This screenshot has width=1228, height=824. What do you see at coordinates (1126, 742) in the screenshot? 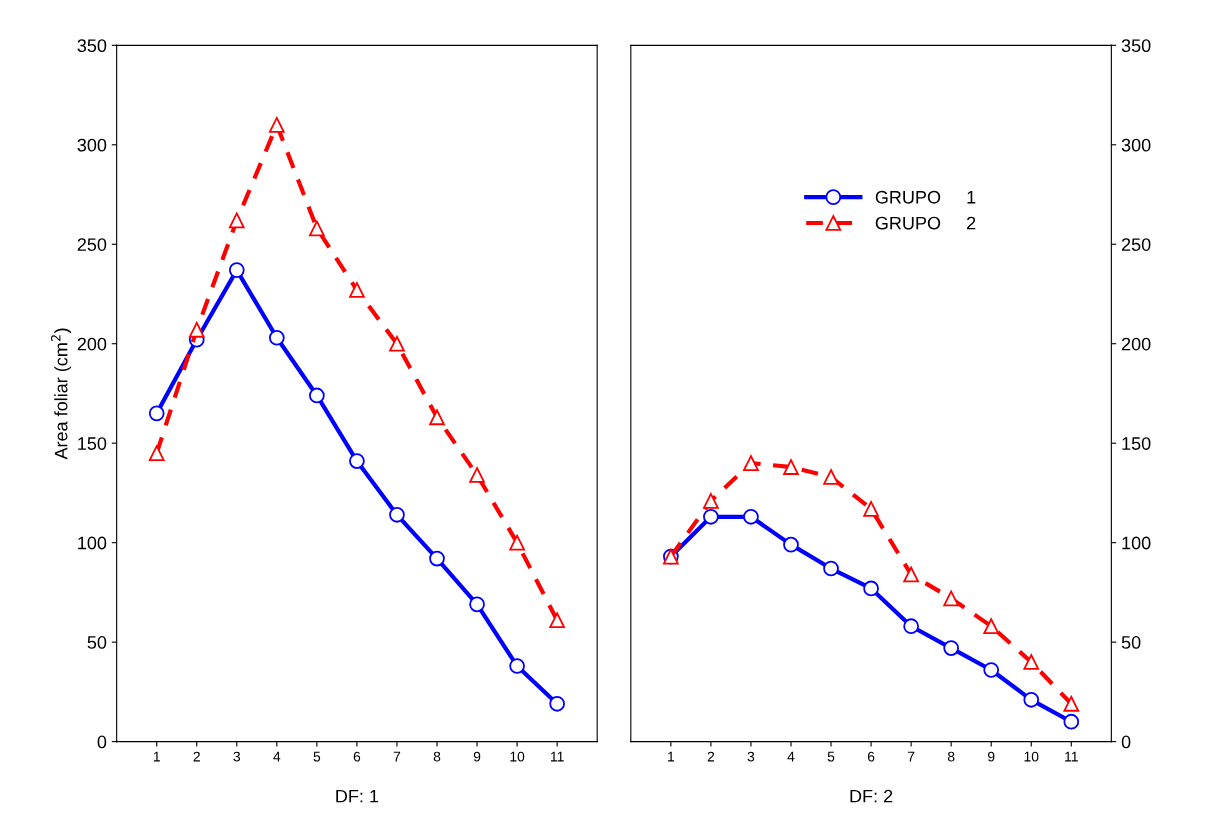
I see `y2-tick-label: 0` at bounding box center [1126, 742].